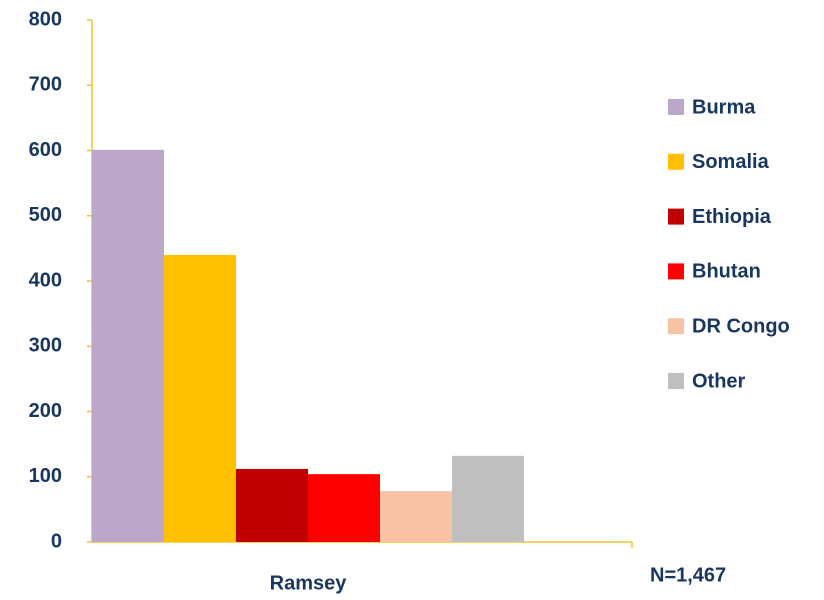  Describe the element at coordinates (741, 326) in the screenshot. I see `legend-label: DR Congo` at that location.